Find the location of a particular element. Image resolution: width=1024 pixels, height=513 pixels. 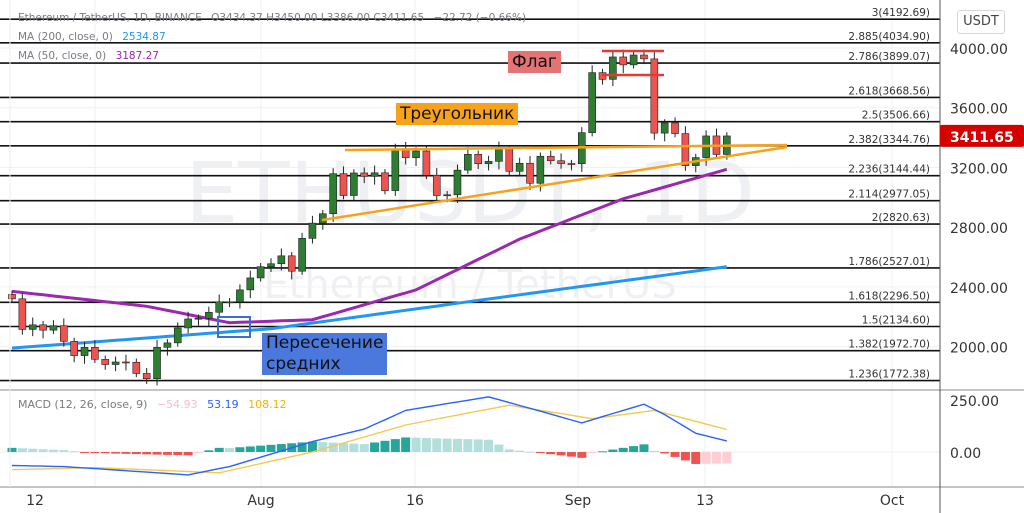

macd-signal-line is located at coordinates (369, 439).